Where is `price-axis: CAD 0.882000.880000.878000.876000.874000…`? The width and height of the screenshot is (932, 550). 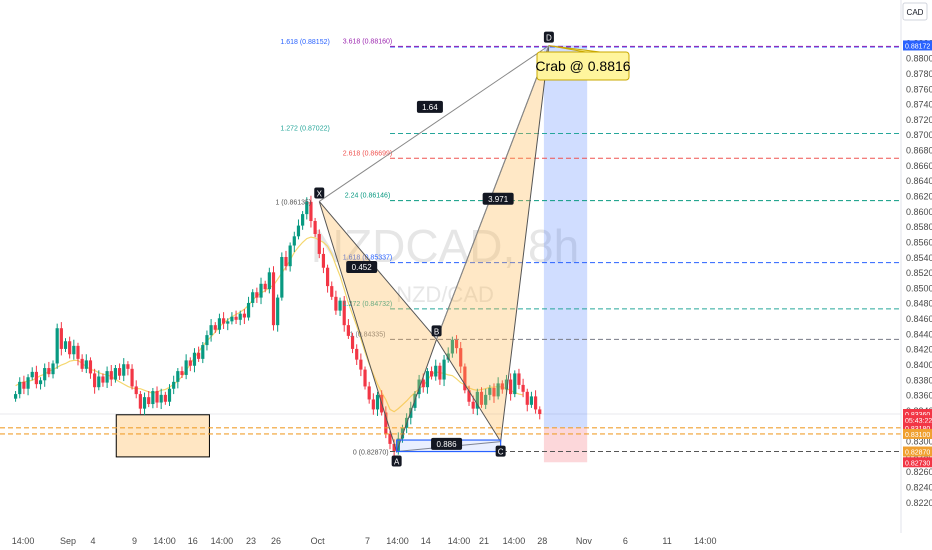
price-axis: CAD 0.882000.880000.878000.876000.874000… is located at coordinates (916, 275).